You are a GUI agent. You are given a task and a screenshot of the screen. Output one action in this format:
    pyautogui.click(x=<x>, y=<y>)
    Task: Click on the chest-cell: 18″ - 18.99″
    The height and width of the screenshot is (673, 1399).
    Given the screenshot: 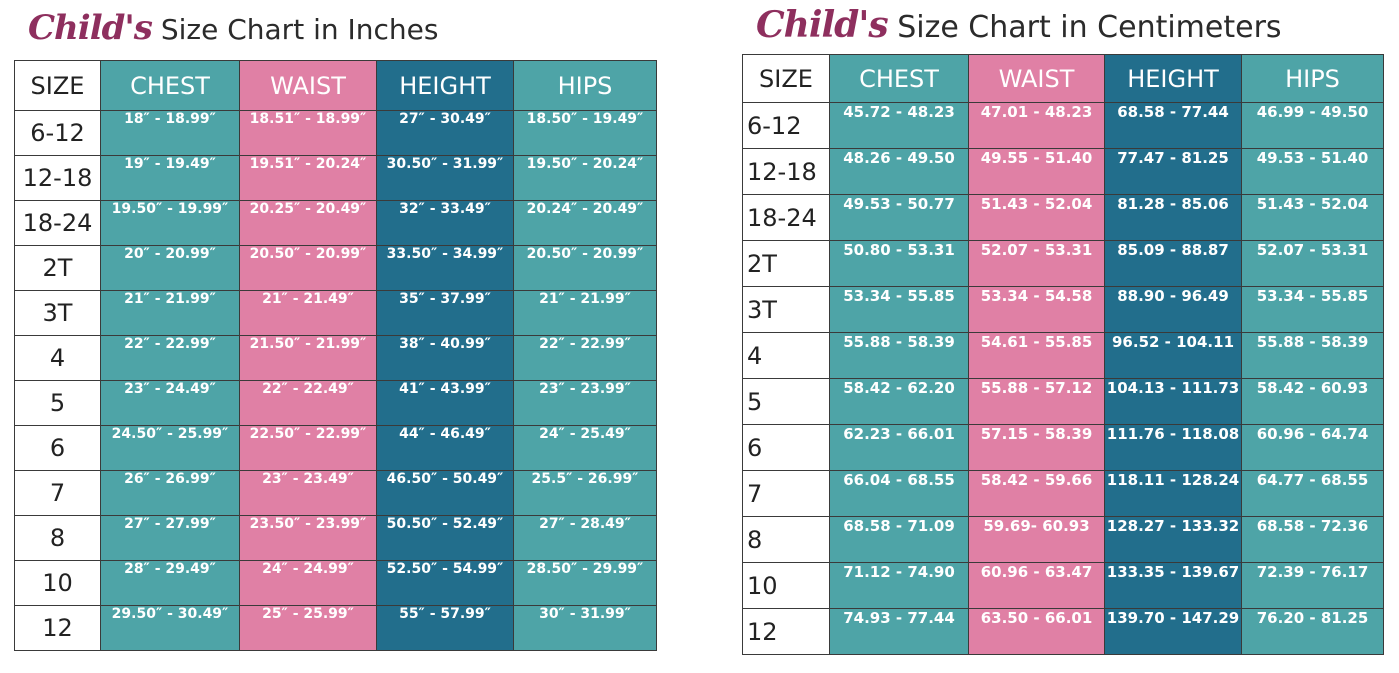 What is the action you would take?
    pyautogui.click(x=170, y=133)
    